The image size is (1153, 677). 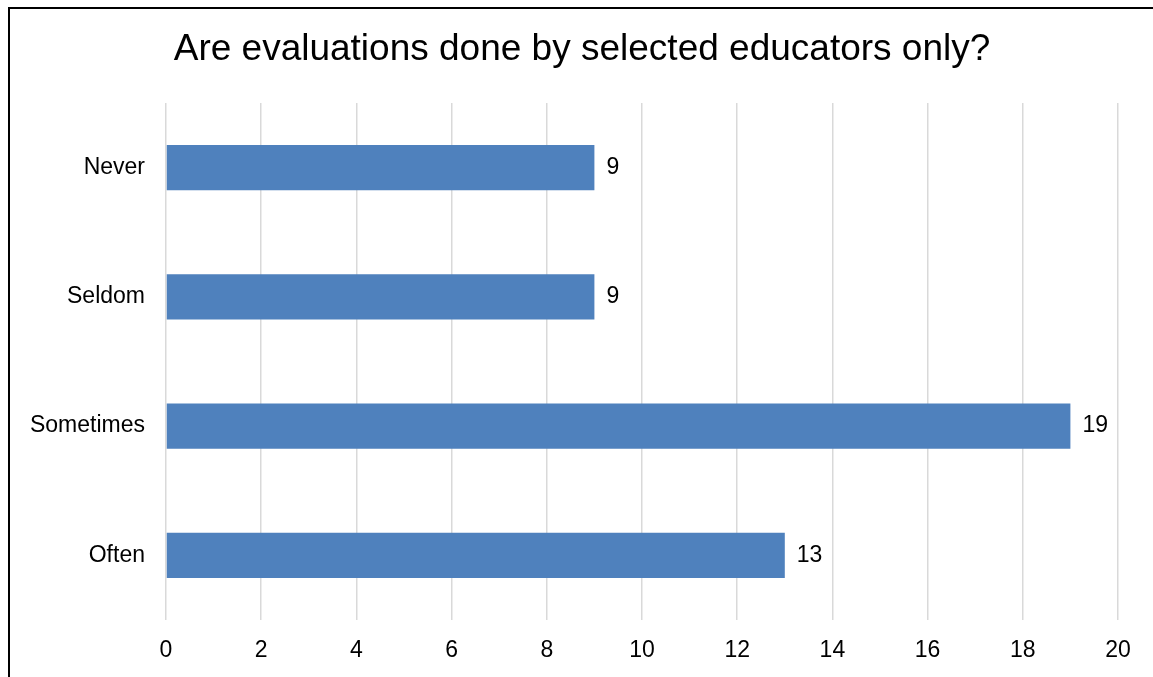 What do you see at coordinates (809, 553) in the screenshot?
I see `data-label: 13` at bounding box center [809, 553].